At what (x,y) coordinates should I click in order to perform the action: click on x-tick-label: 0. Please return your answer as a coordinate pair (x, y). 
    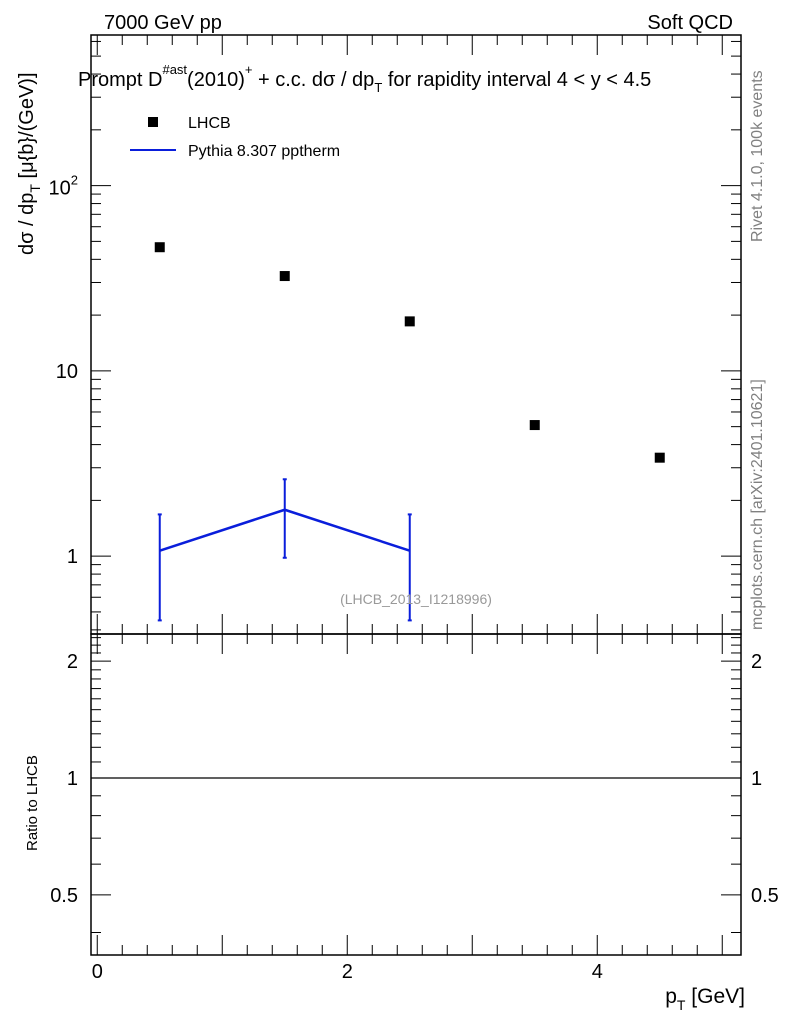
    Looking at the image, I should click on (97, 972).